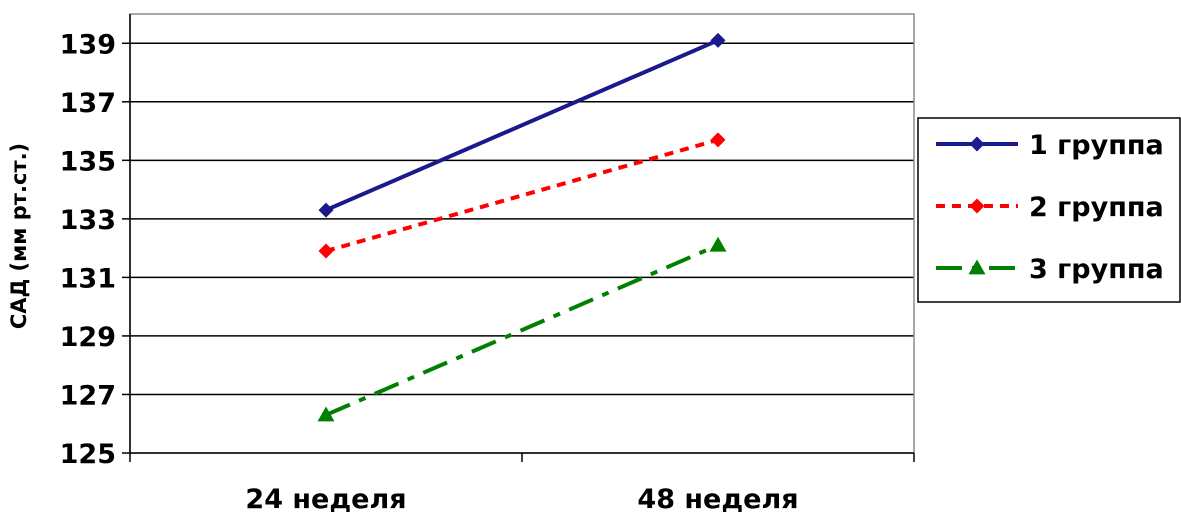  I want to click on legend: 1 группа 2 группа 3 группа, so click(1049, 210).